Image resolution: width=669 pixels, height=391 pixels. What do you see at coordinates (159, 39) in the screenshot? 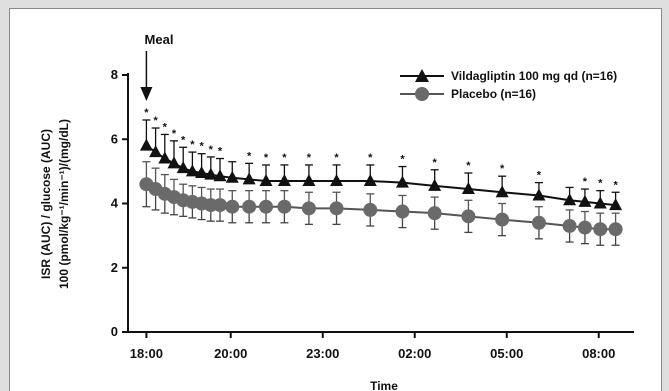
I see `meal-label: Meal` at bounding box center [159, 39].